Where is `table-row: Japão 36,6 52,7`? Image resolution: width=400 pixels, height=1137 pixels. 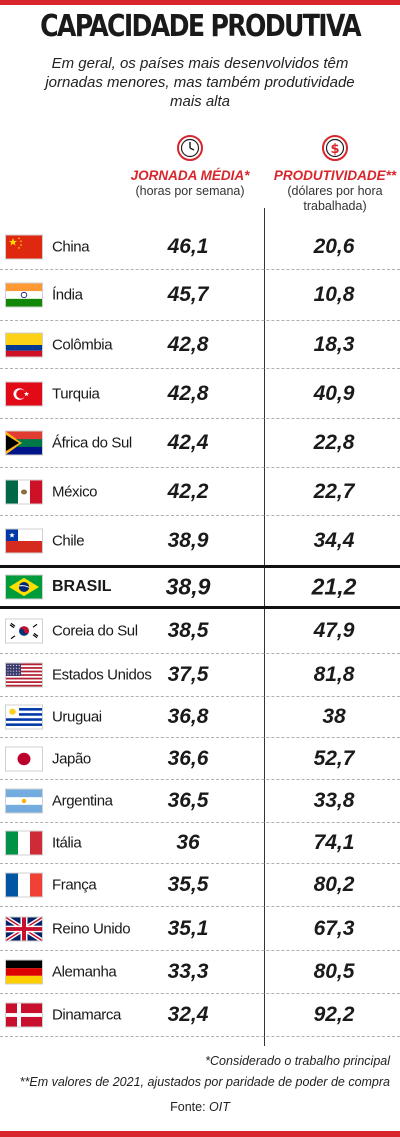
table-row: Japão 36,6 52,7 is located at coordinates (200, 759).